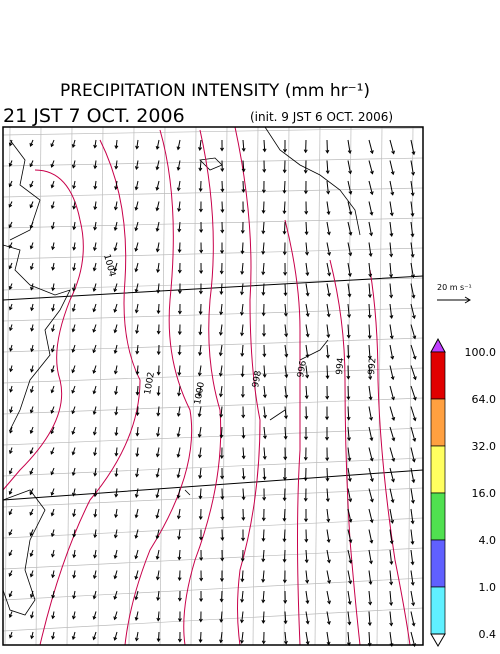 The image size is (500, 654). Describe the element at coordinates (488, 634) in the screenshot. I see `colorbar-label: 0.4` at that location.